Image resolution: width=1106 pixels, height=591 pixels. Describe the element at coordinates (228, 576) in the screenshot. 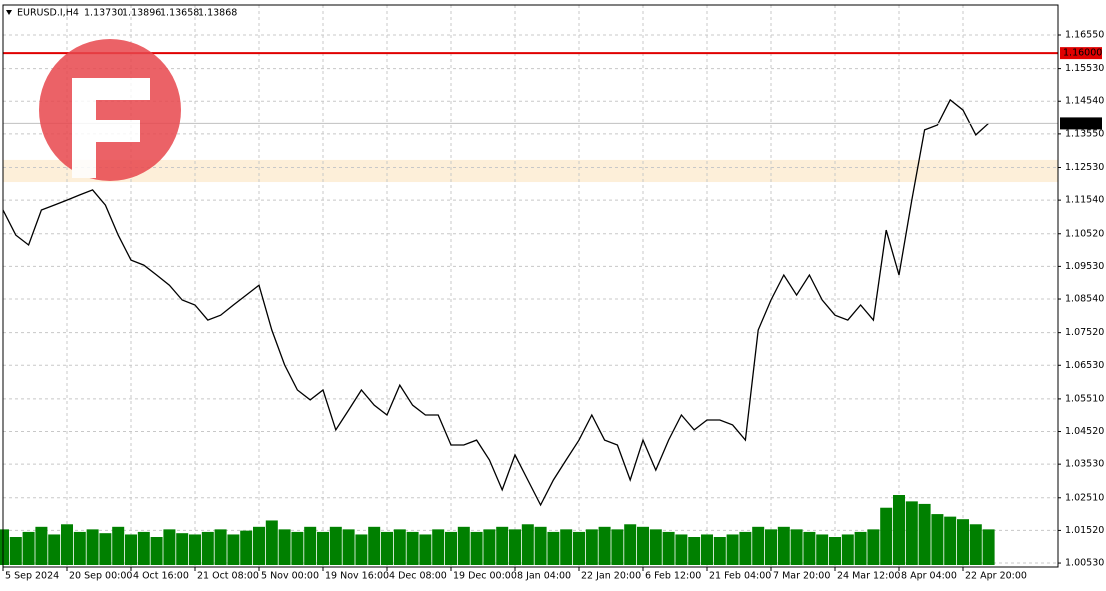

I see `x-tick-label: 21 Oct 08:00` at that location.